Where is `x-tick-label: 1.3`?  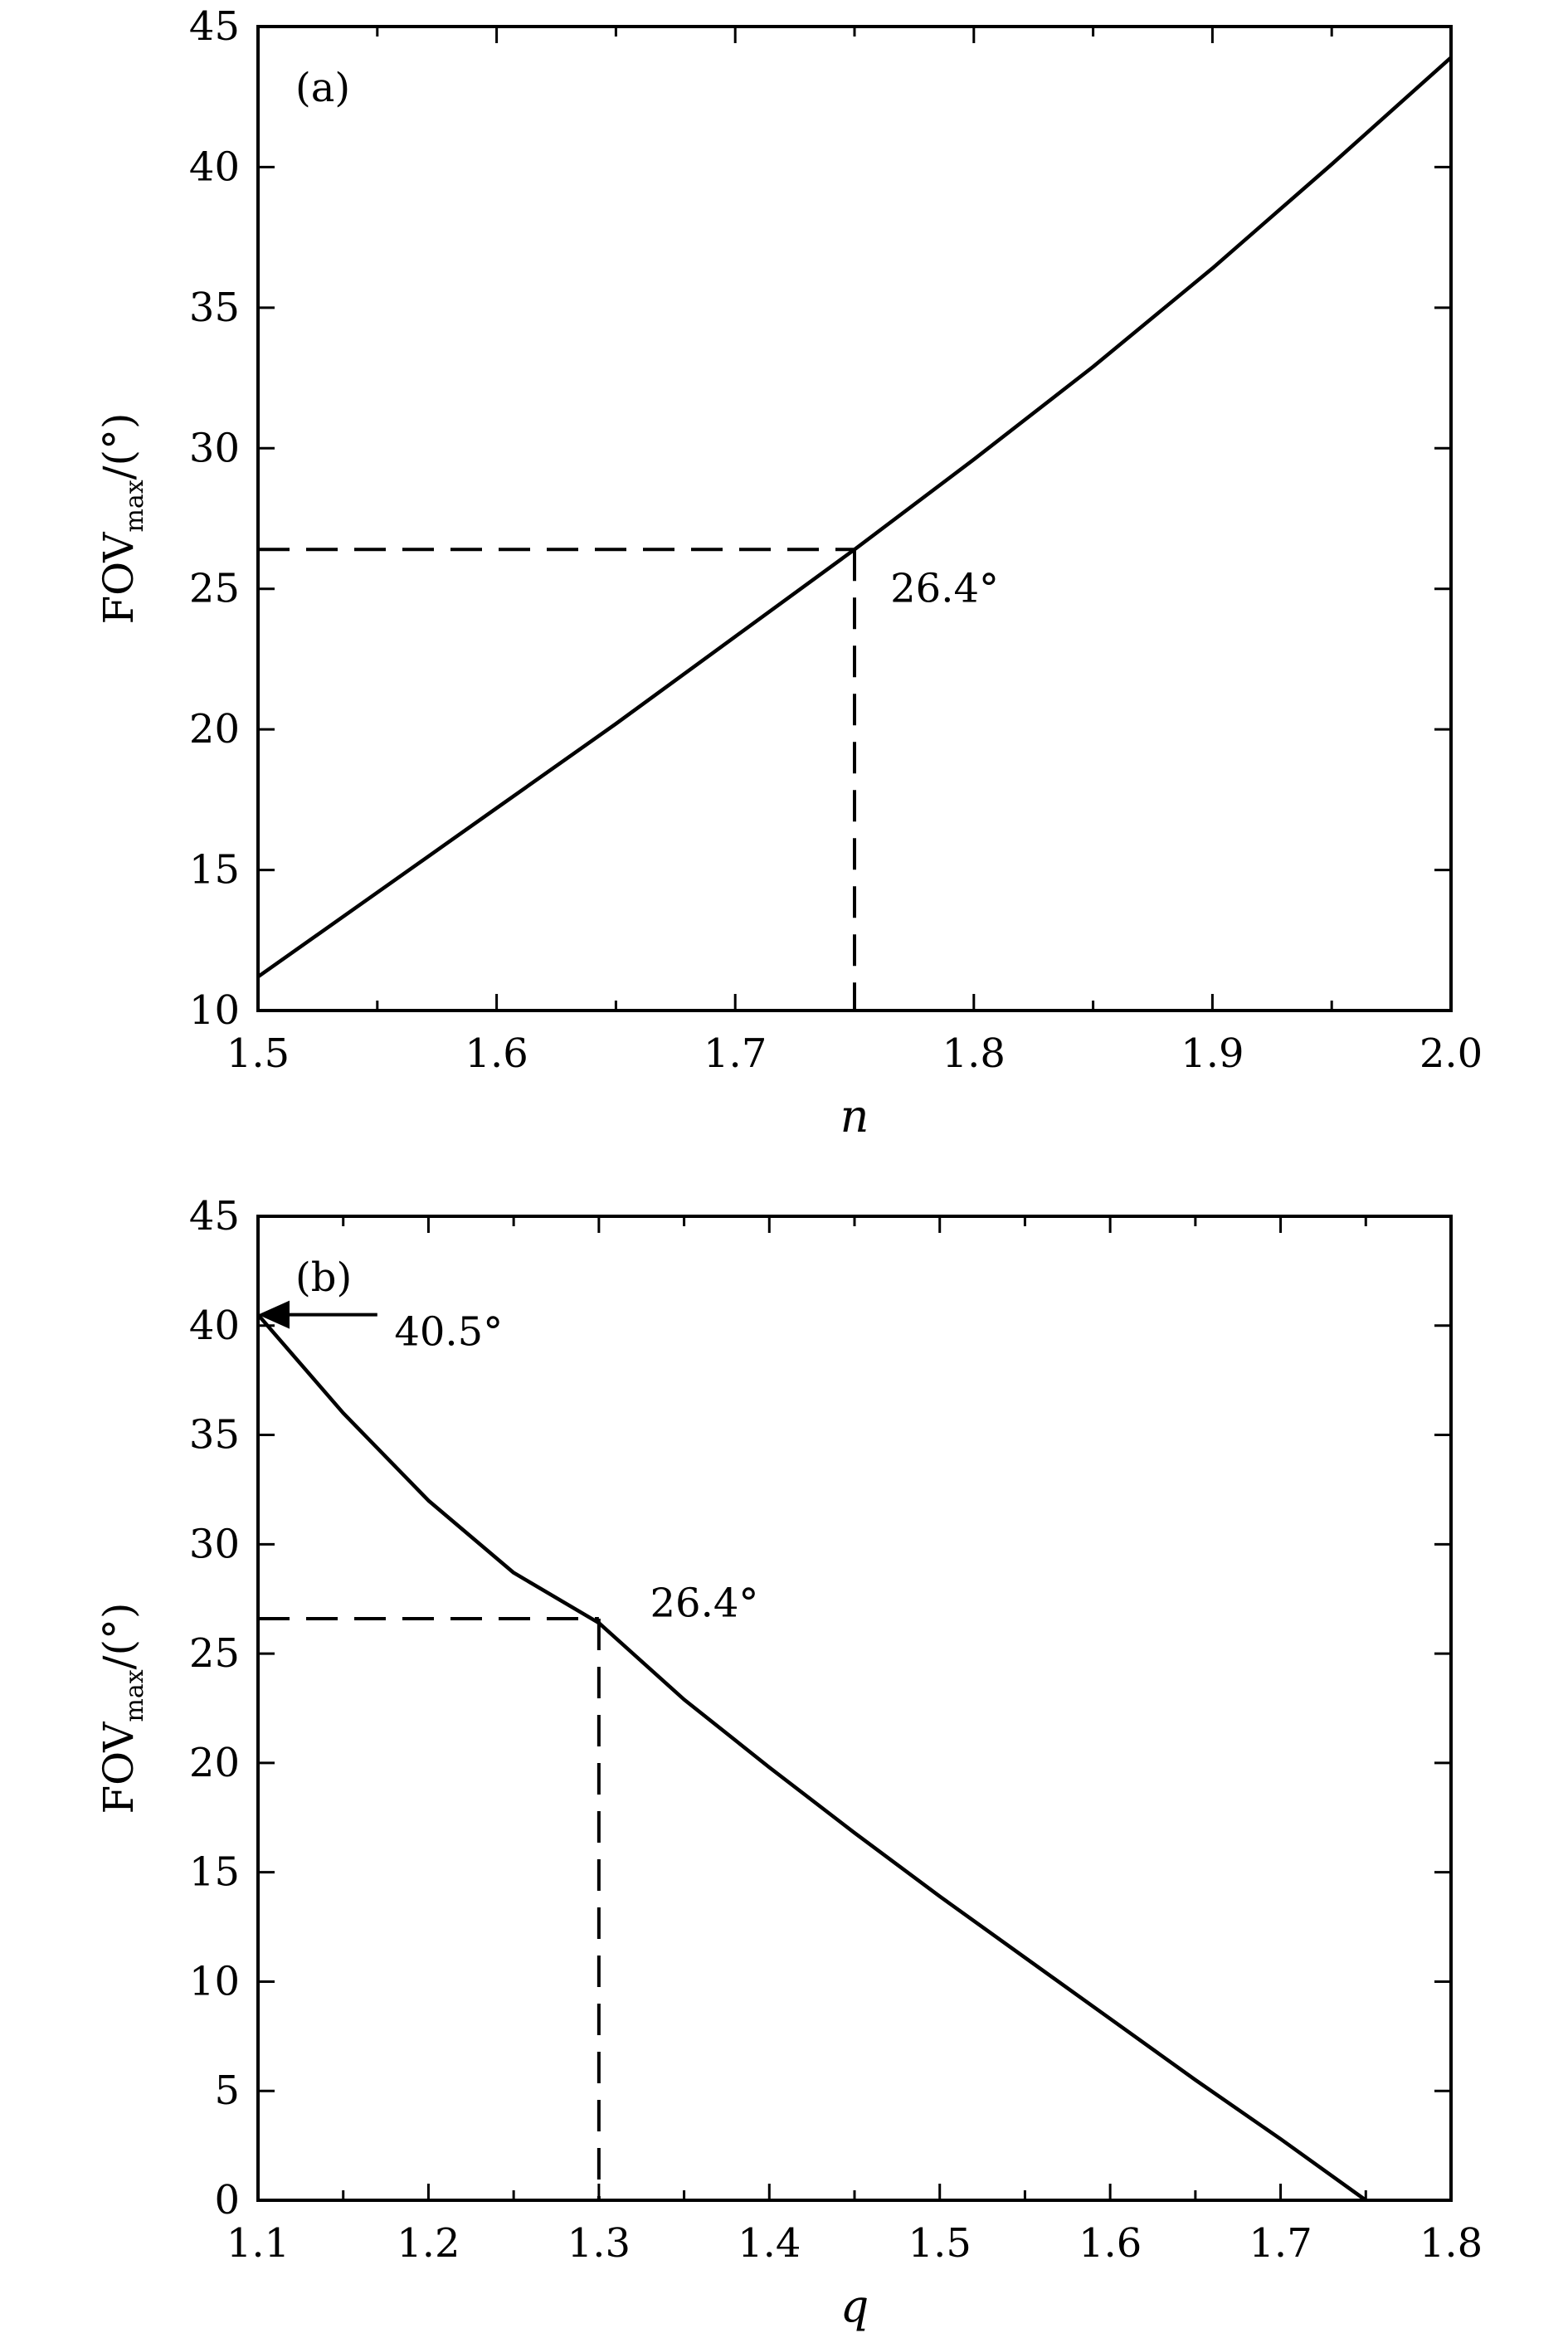 x-tick-label: 1.3 is located at coordinates (599, 2243).